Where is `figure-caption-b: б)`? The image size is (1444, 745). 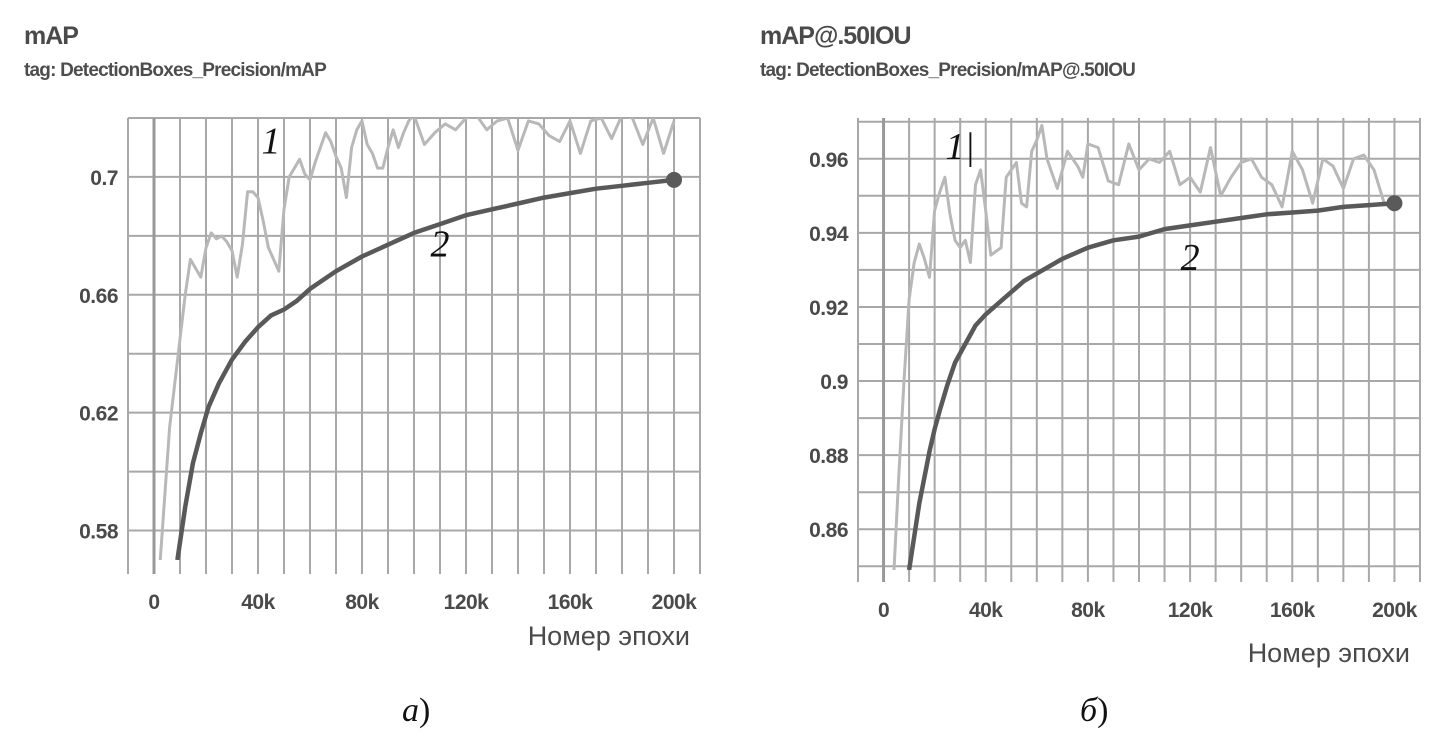
figure-caption-b: б) is located at coordinates (1094, 711).